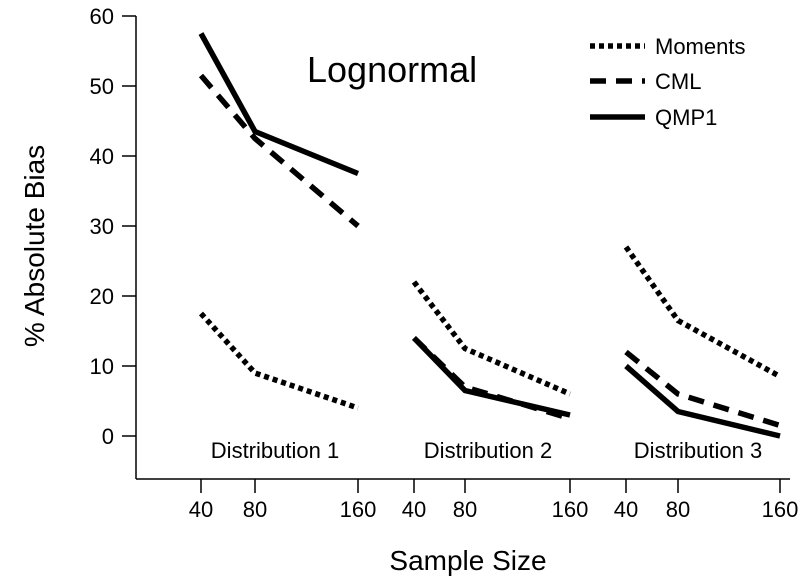  I want to click on legend: Moments CML QMP1, so click(667, 82).